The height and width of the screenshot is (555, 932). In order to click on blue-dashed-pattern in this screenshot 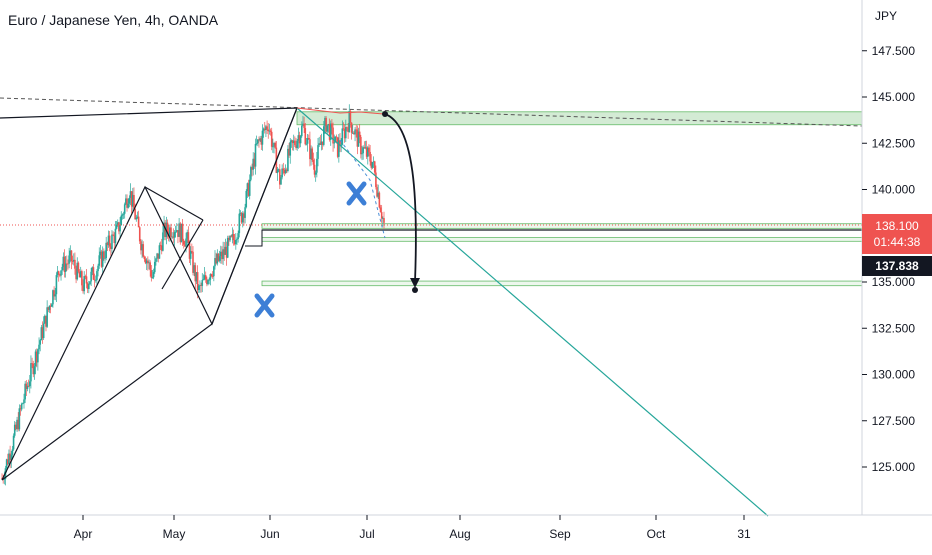, I will do `click(362, 189)`.